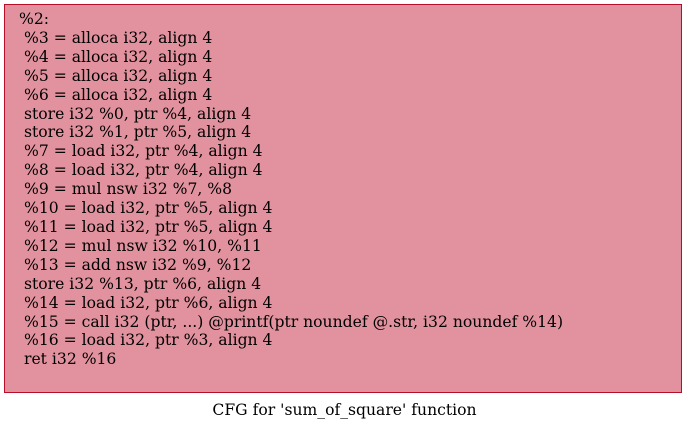 Image resolution: width=689 pixels, height=433 pixels. Describe the element at coordinates (143, 151) in the screenshot. I see `instruction-line: %7 = load i32, ptr %4, align 4` at that location.